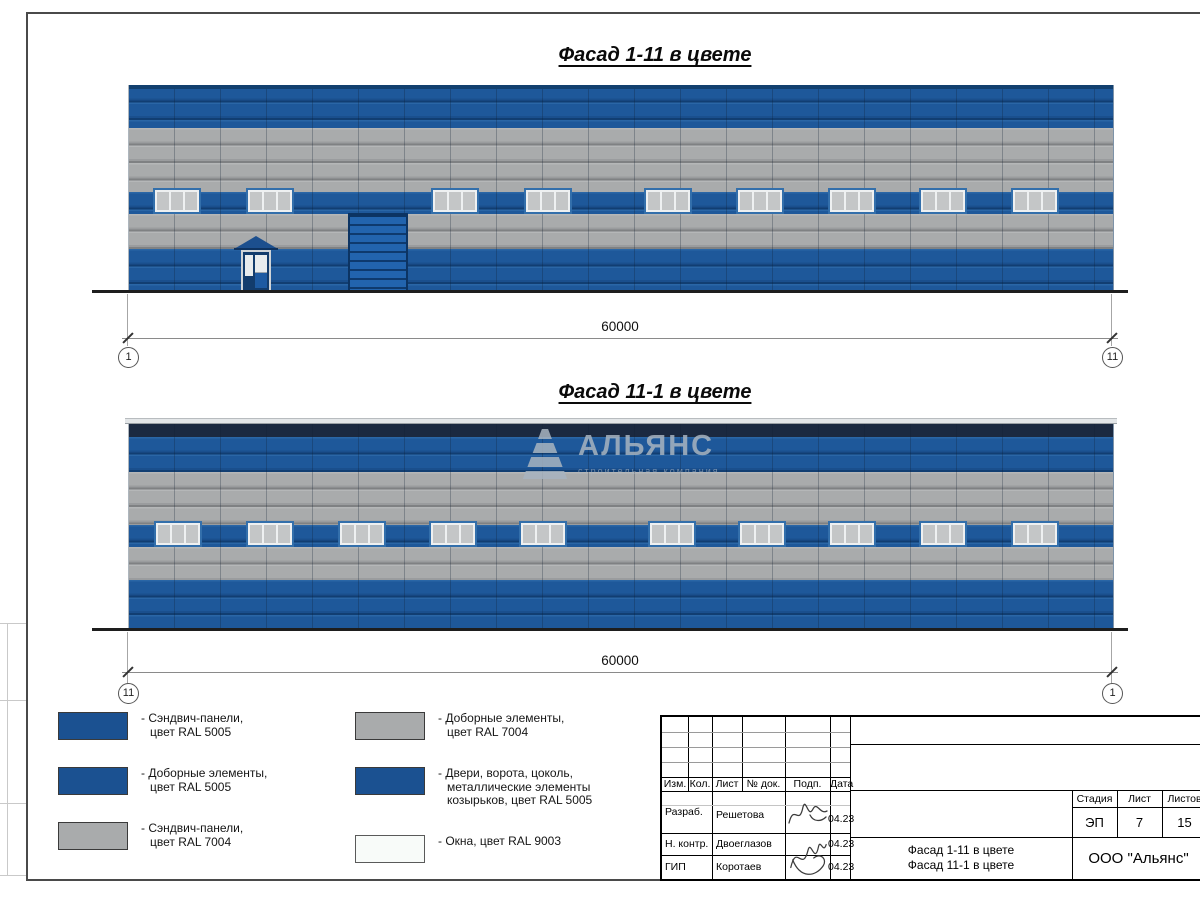 The image size is (1200, 900). What do you see at coordinates (610, 629) in the screenshot?
I see `ground-line-facade2` at bounding box center [610, 629].